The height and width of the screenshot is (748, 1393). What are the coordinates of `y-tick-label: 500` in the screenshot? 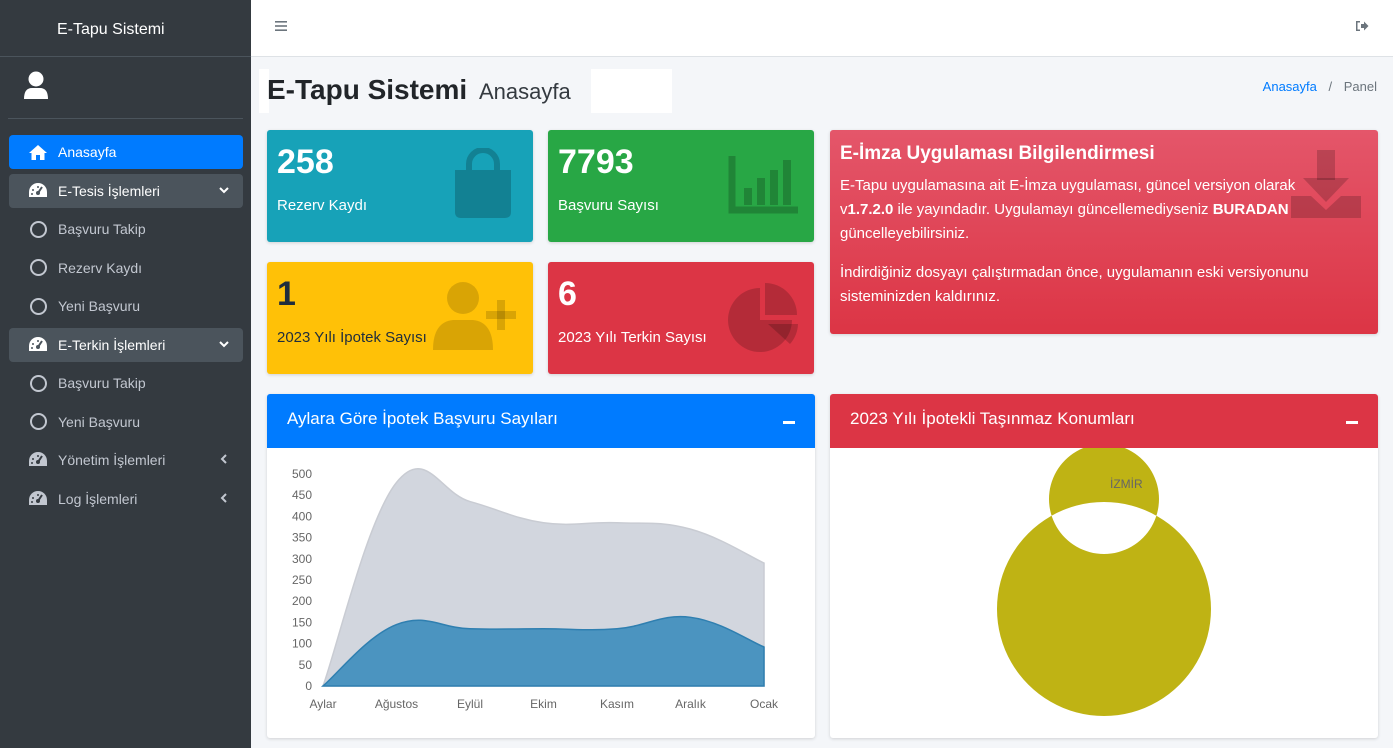 It's located at (302, 474).